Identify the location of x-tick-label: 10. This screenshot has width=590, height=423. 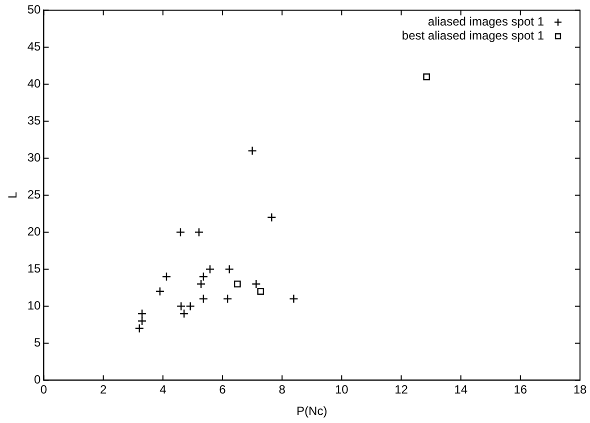
(341, 389).